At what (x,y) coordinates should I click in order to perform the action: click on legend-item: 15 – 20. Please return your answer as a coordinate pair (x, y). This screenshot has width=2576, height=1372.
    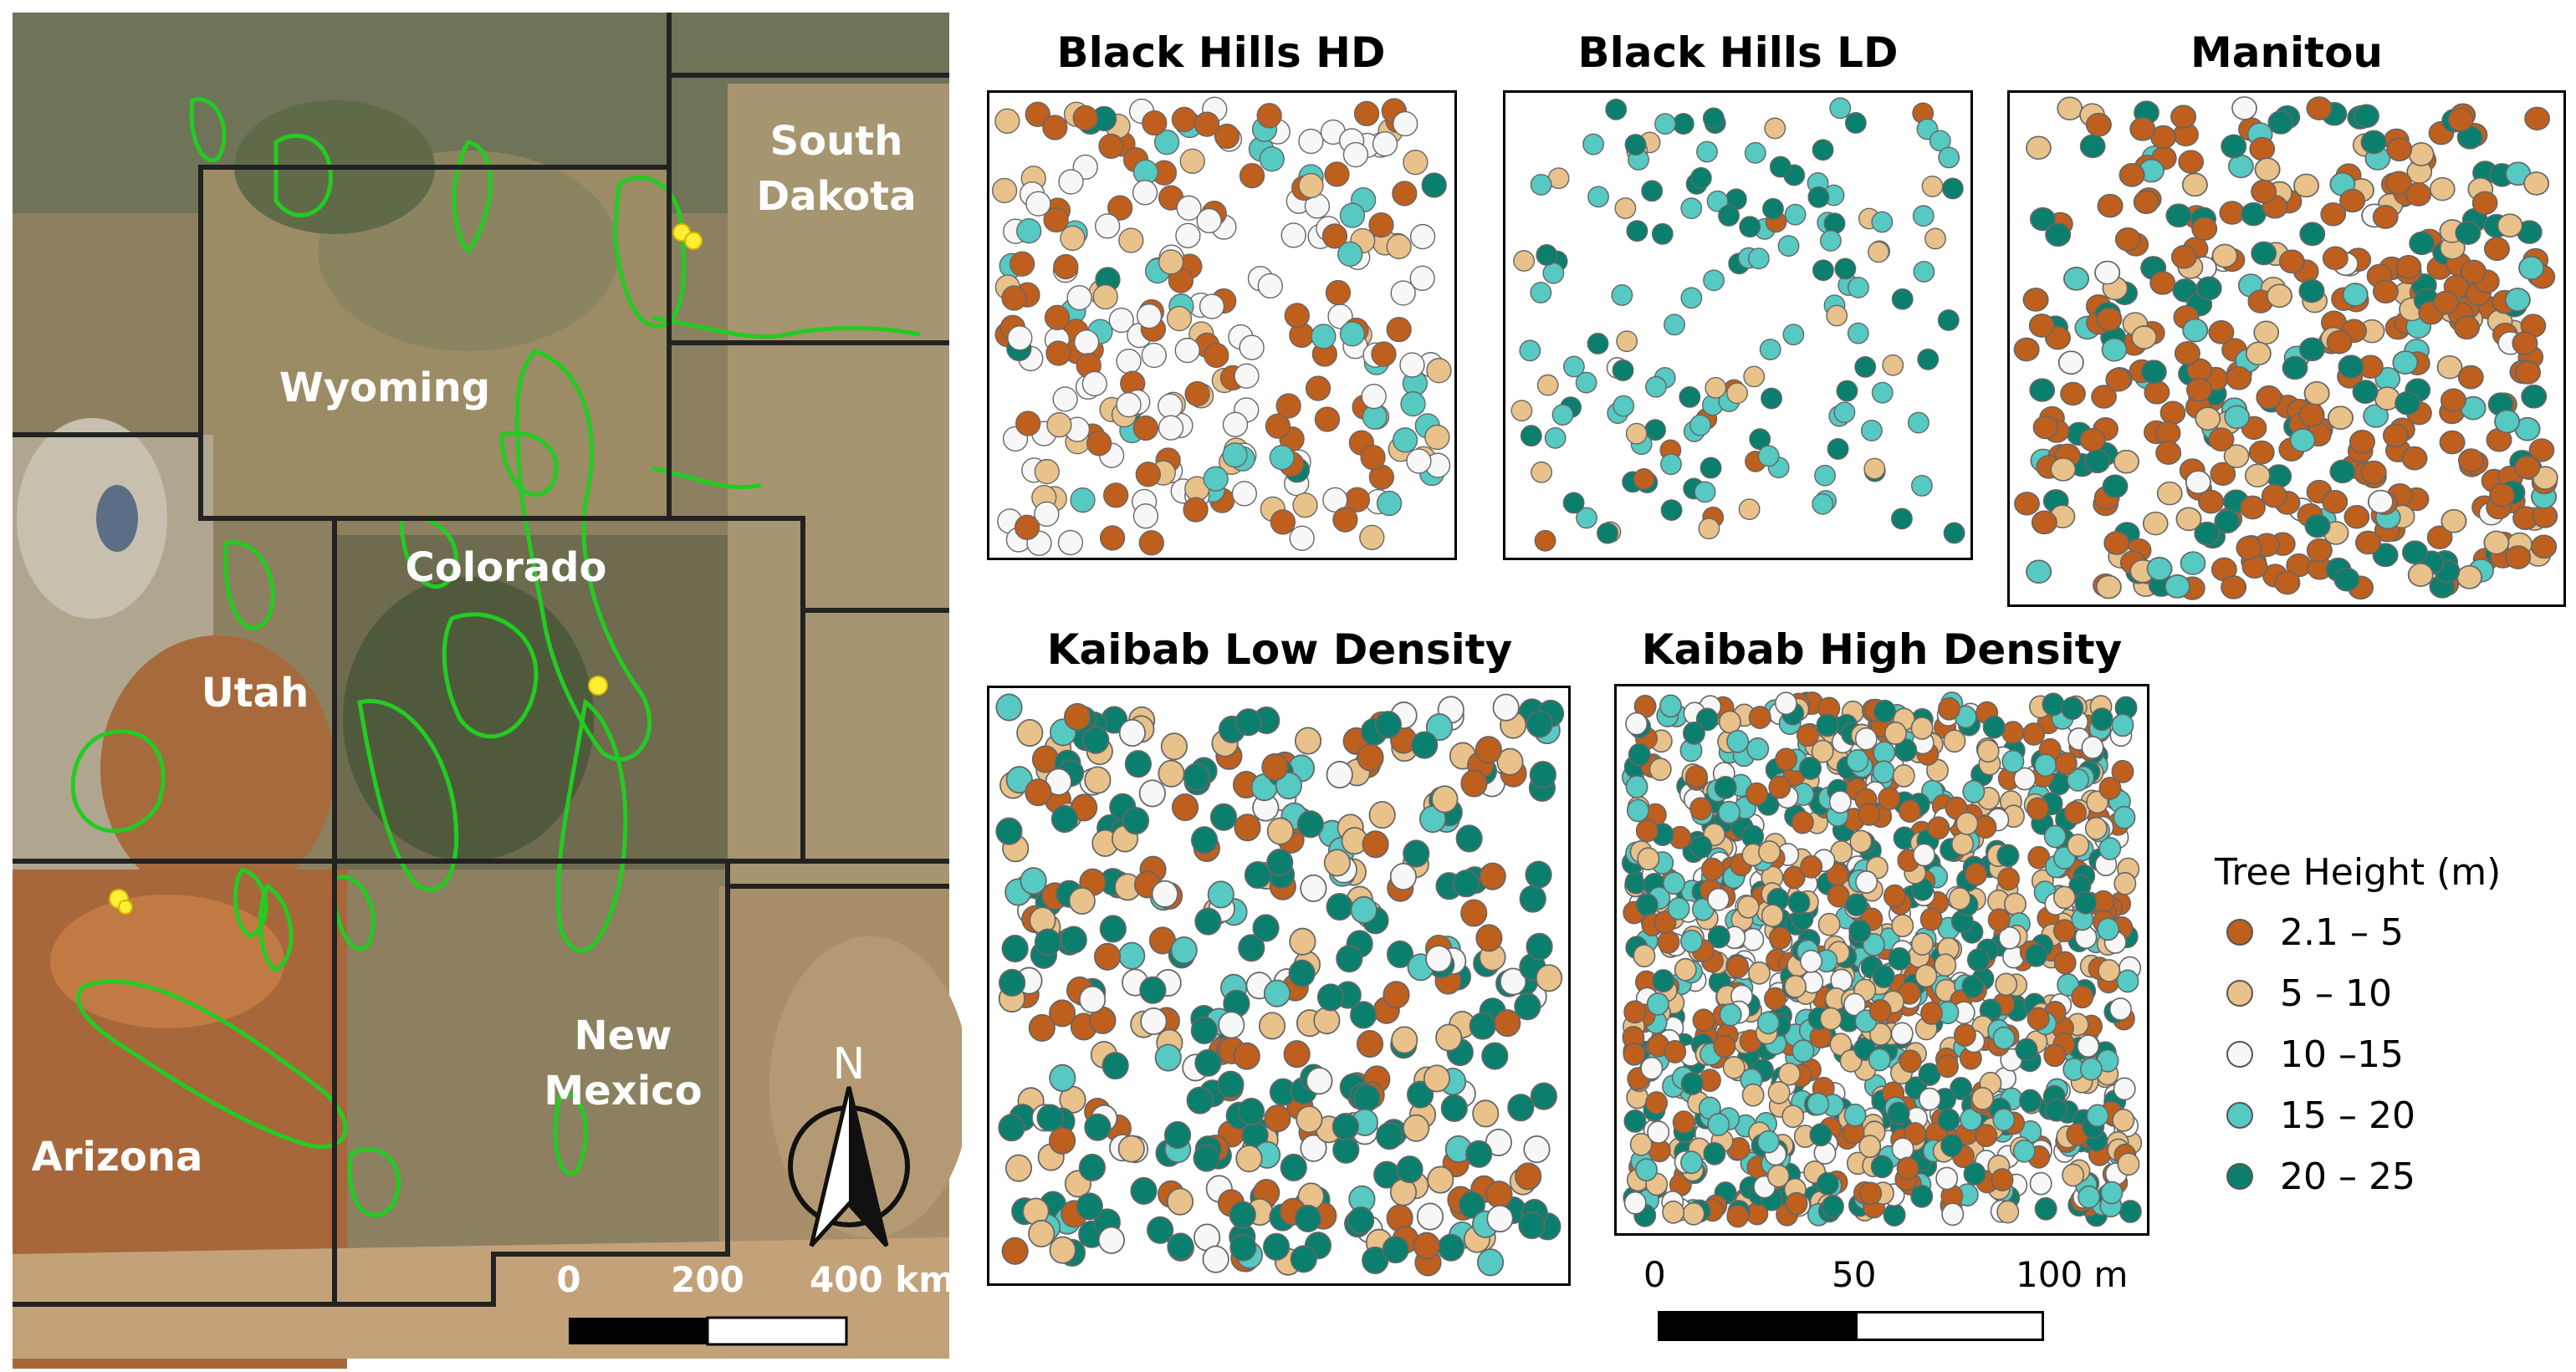
    Looking at the image, I should click on (2320, 1115).